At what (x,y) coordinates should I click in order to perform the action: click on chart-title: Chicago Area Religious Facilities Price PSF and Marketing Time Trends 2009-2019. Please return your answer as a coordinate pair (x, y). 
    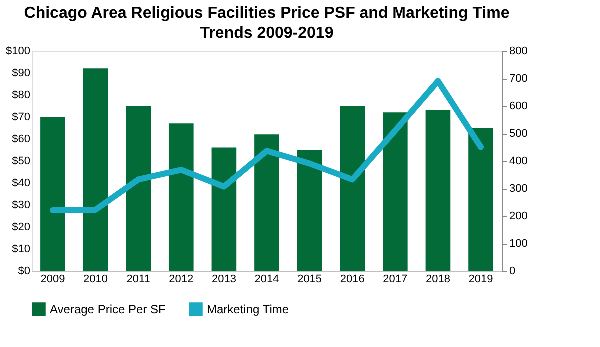
    Looking at the image, I should click on (267, 23).